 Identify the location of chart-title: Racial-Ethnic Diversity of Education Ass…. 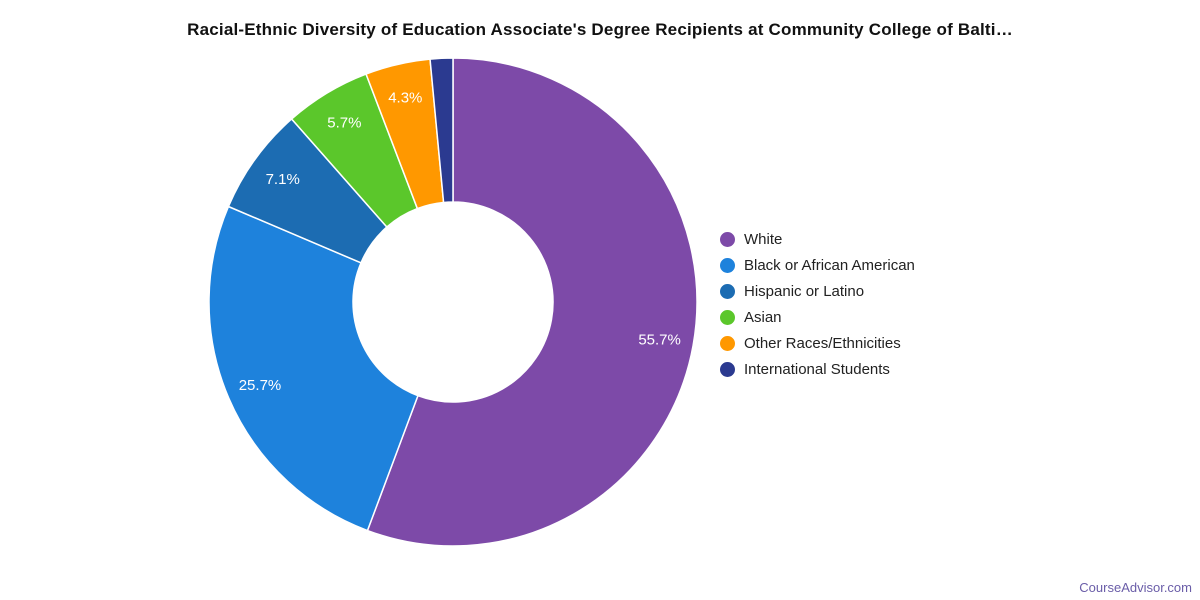
(600, 29).